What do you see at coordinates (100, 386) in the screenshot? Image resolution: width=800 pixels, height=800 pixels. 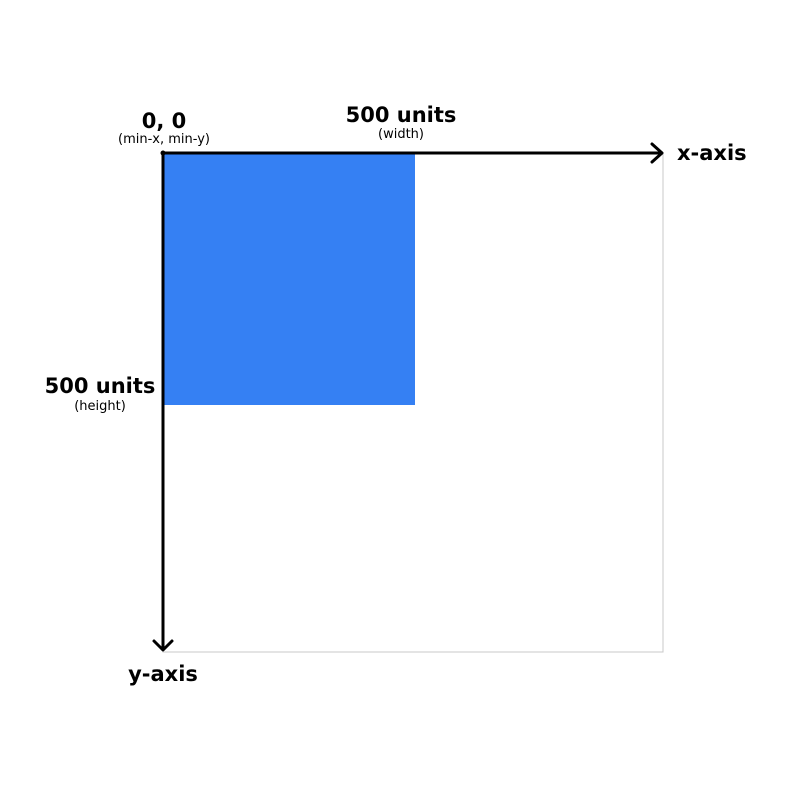 I see `height-label: 500 units` at bounding box center [100, 386].